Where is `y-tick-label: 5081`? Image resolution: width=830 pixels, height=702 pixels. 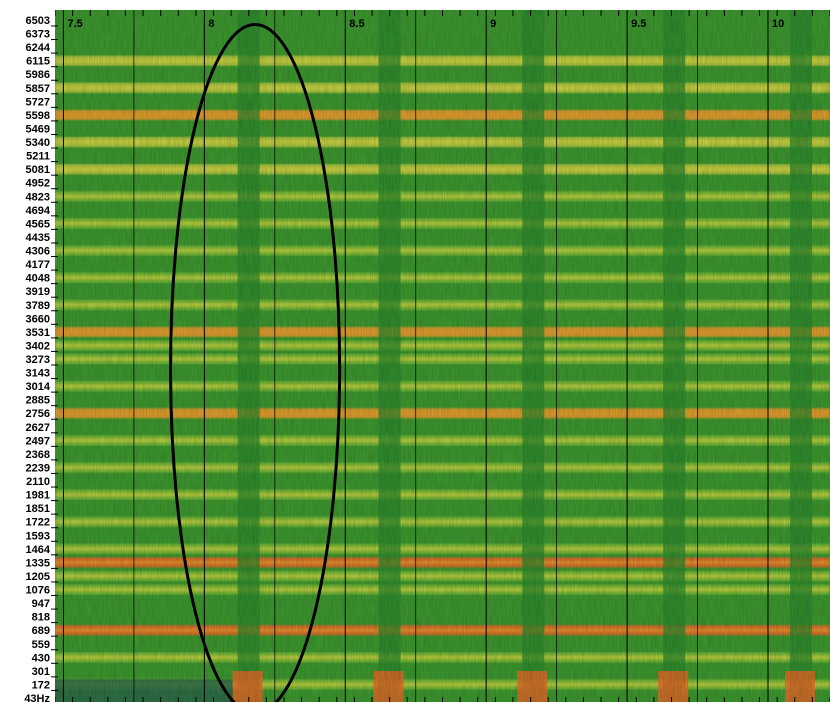 y-tick-label: 5081 is located at coordinates (38, 170).